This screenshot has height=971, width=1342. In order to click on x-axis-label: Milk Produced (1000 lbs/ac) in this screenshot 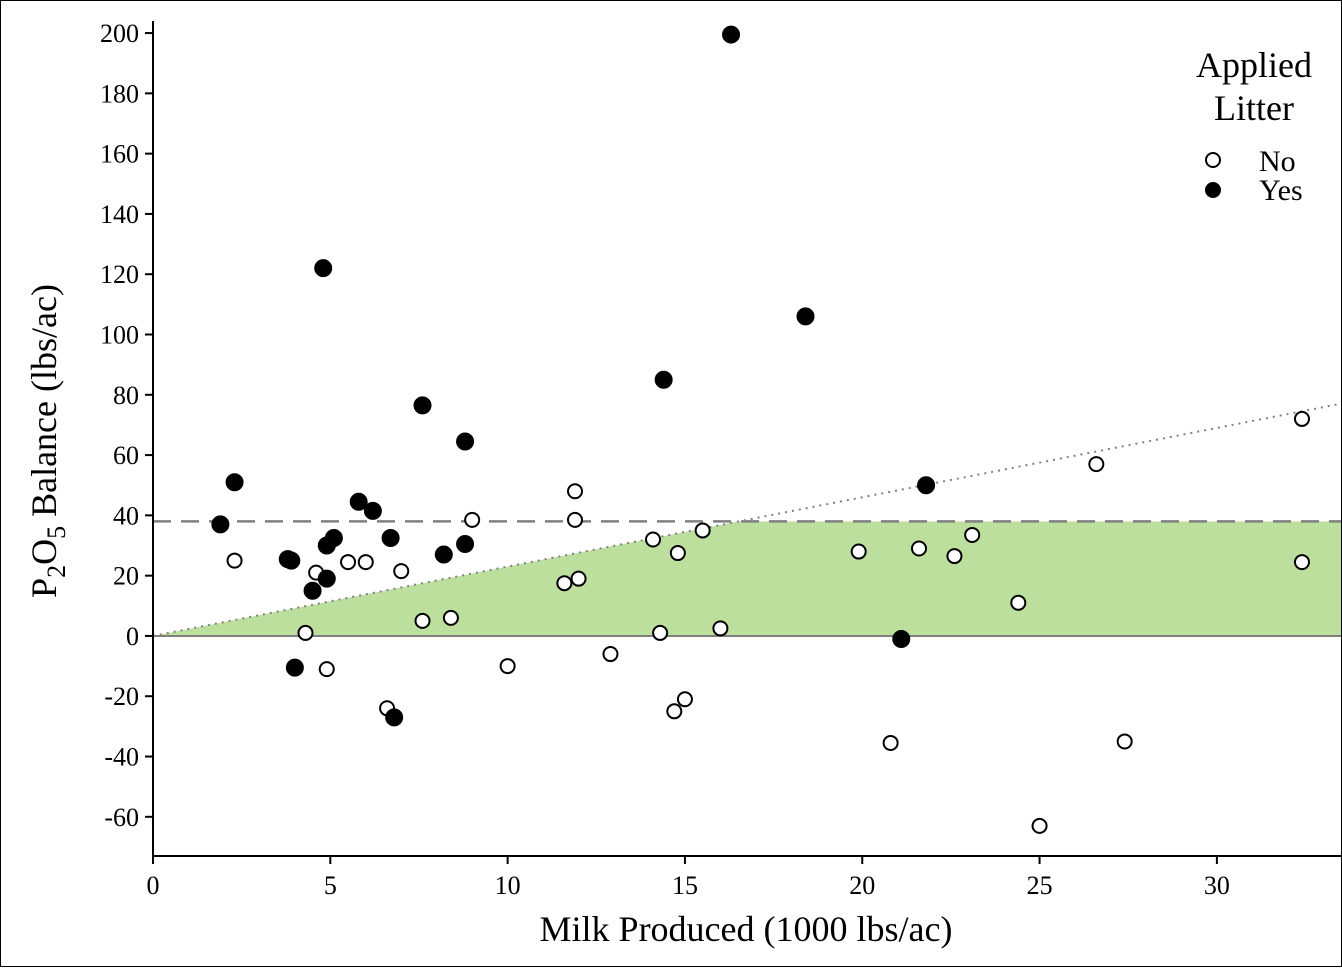, I will do `click(746, 929)`.